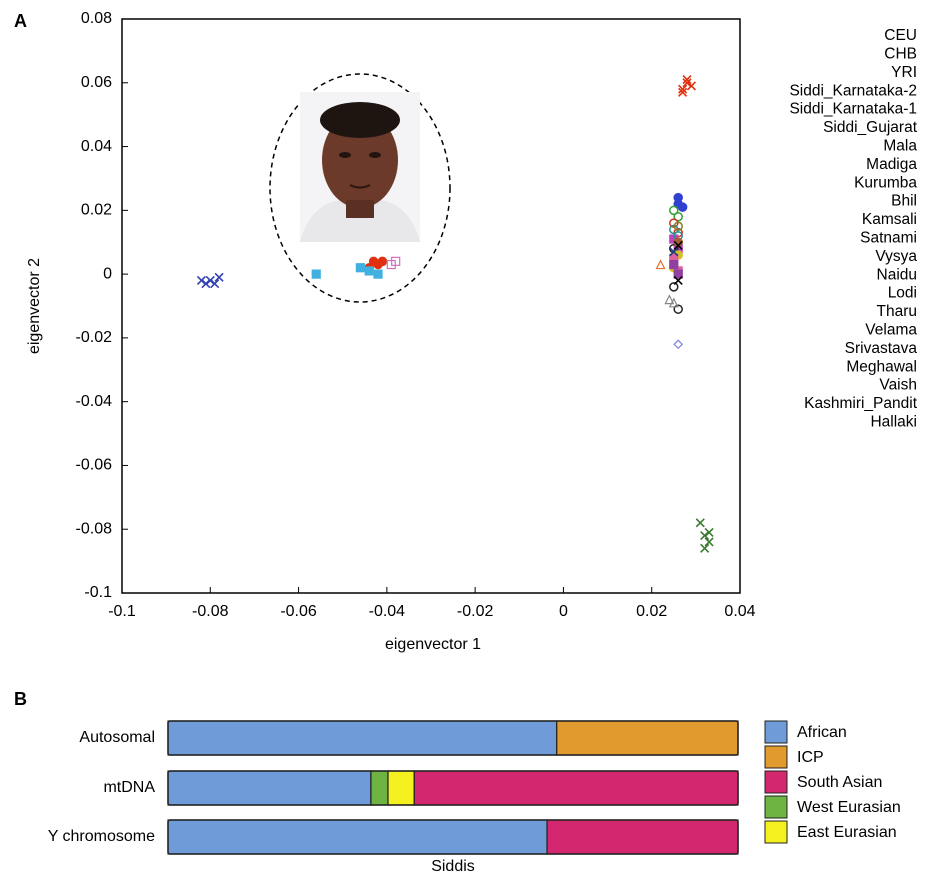 This screenshot has width=929, height=878. Describe the element at coordinates (210, 611) in the screenshot. I see `x-tick-label: -0.08` at that location.